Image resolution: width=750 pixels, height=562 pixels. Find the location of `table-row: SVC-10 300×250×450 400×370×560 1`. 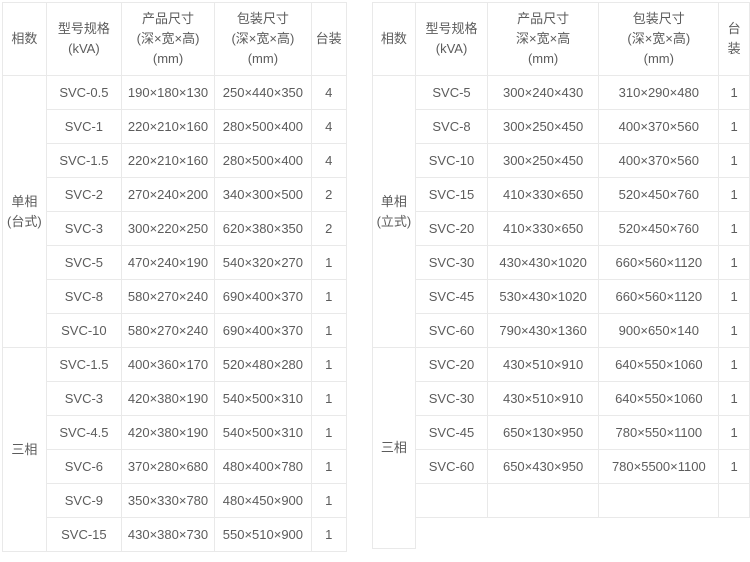

table-row: SVC-10 300×250×450 400×370×560 1 is located at coordinates (561, 160).